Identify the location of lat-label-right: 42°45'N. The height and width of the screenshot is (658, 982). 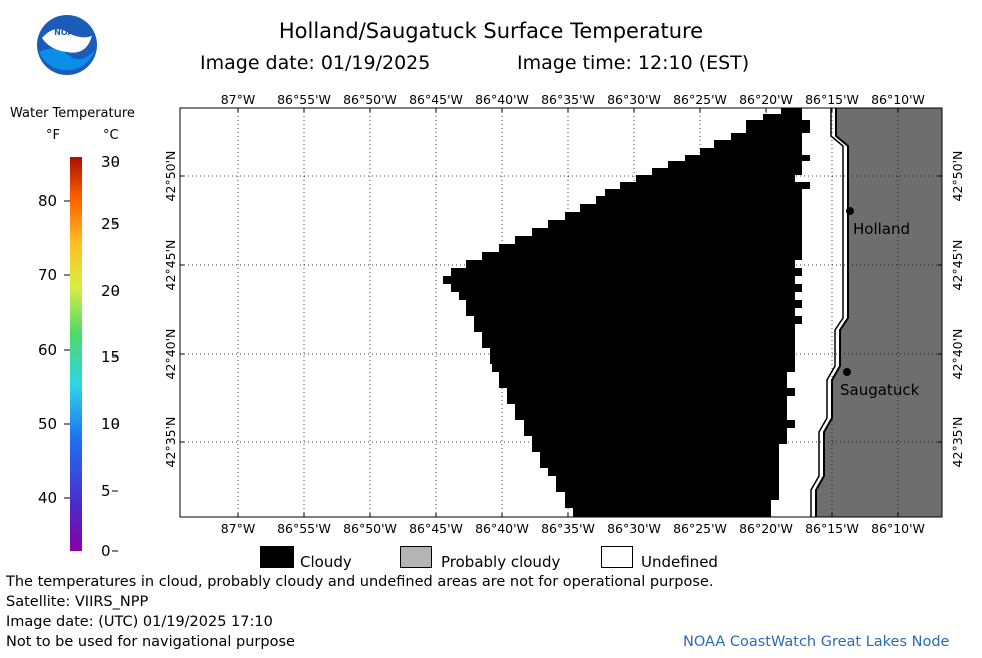
(957, 265).